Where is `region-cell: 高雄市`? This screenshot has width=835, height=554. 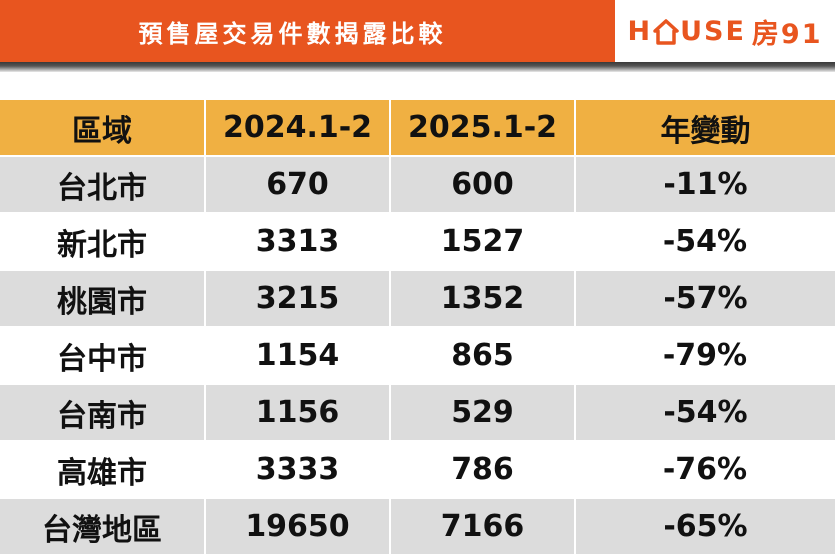 region-cell: 高雄市 is located at coordinates (103, 469).